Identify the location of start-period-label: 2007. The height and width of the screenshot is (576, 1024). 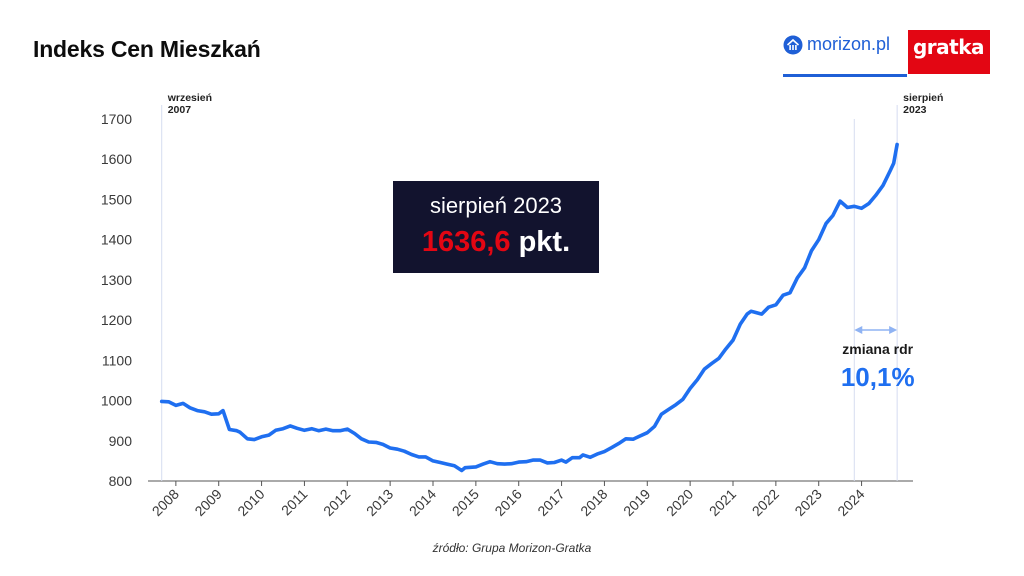
(180, 110).